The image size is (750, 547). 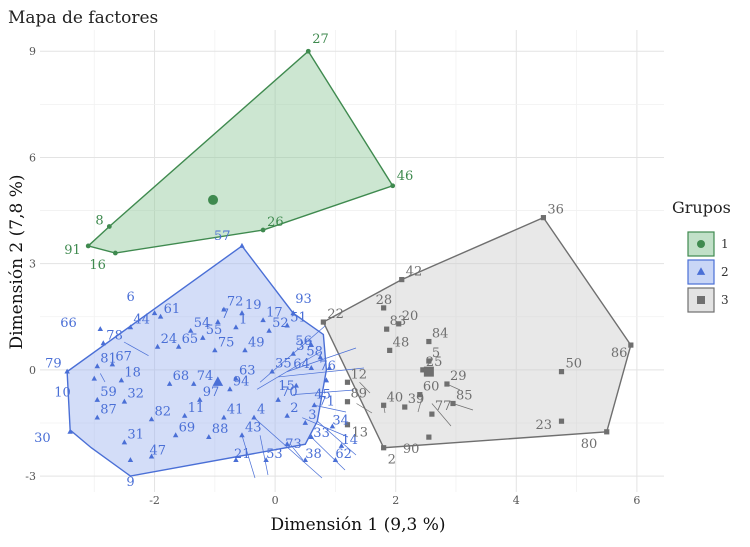 I want to click on point-label: 83, so click(x=398, y=321).